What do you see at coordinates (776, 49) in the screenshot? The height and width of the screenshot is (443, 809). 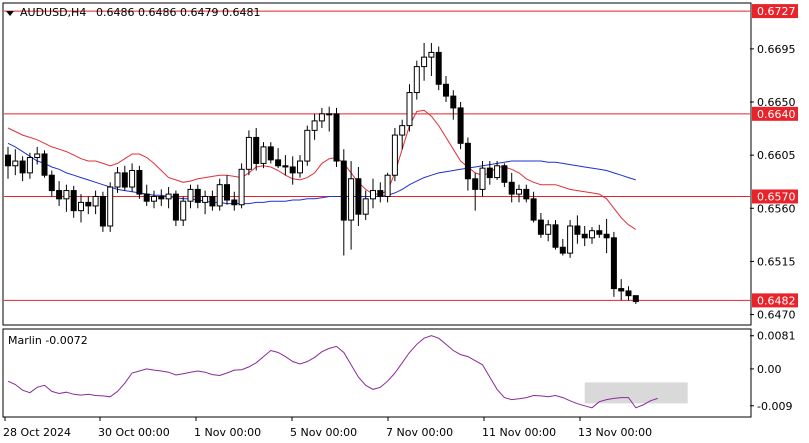 I see `price-tick-label: 0.6695` at bounding box center [776, 49].